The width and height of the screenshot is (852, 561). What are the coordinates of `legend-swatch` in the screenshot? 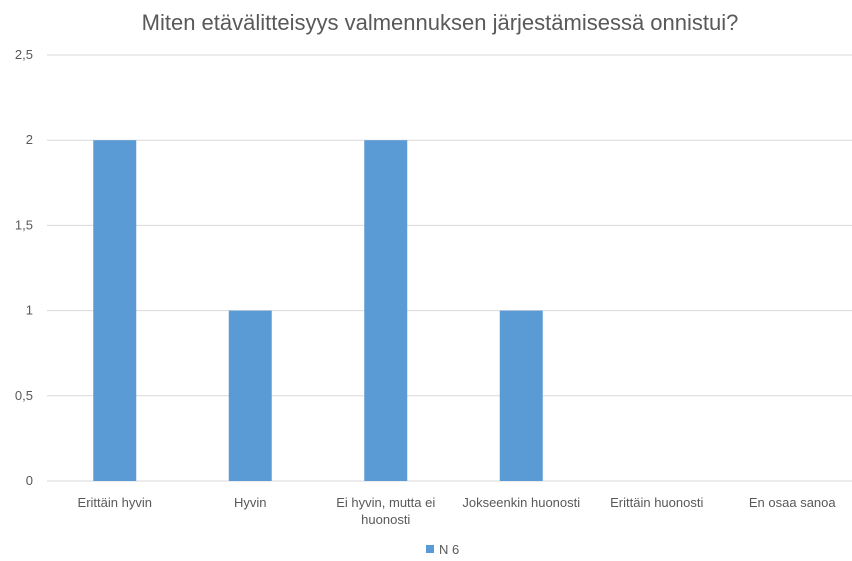 It's located at (430, 549).